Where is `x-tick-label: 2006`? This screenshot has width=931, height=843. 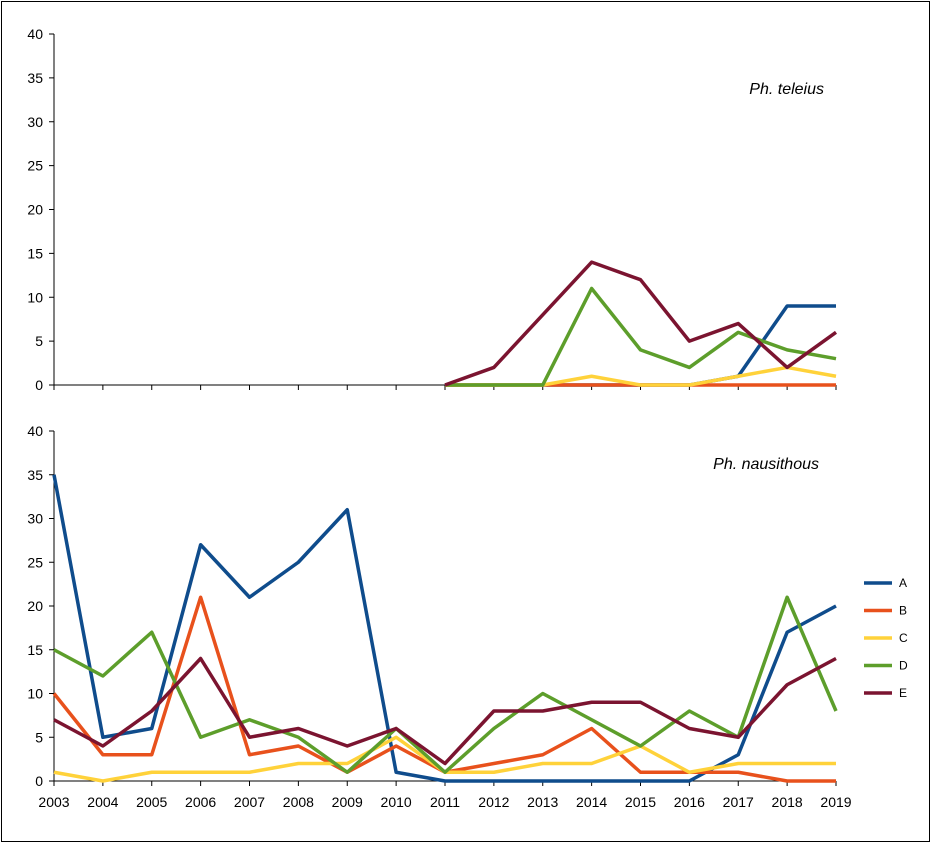 x-tick-label: 2006 is located at coordinates (200, 802).